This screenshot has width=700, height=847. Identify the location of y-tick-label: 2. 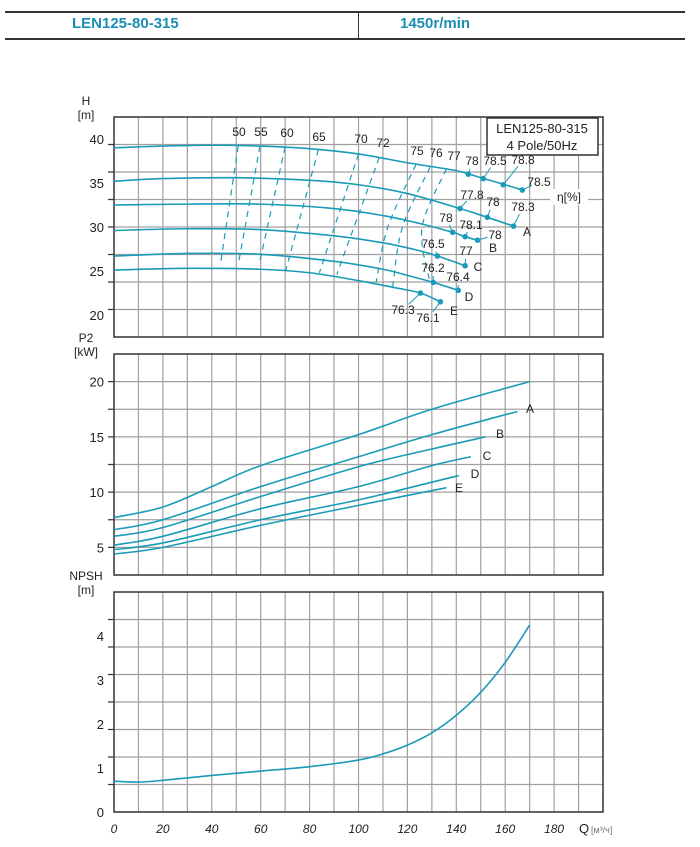
(100, 724).